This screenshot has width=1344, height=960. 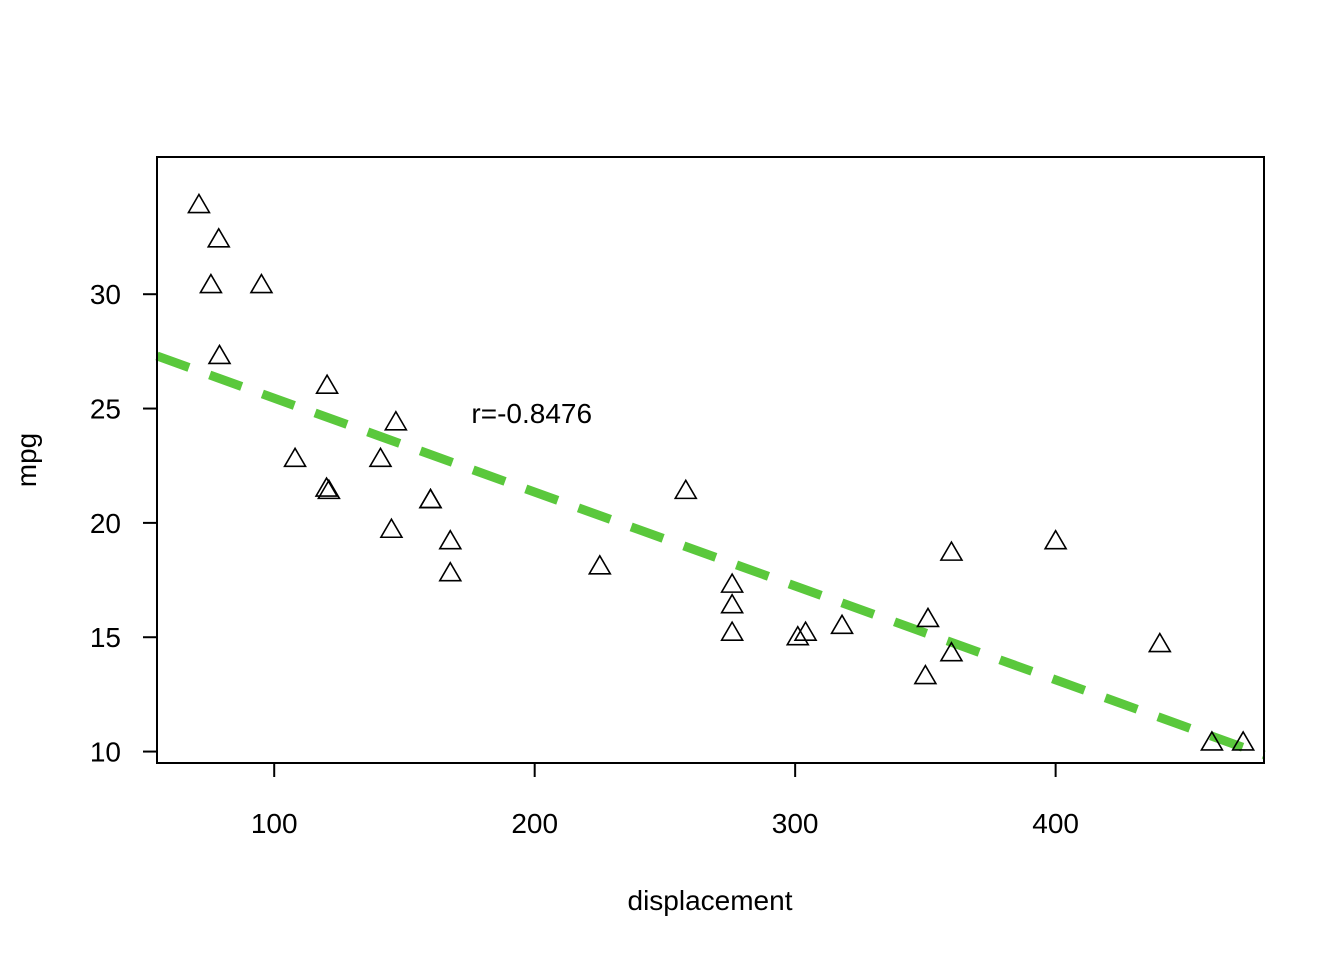 What do you see at coordinates (105, 409) in the screenshot?
I see `y-tick-label: 25` at bounding box center [105, 409].